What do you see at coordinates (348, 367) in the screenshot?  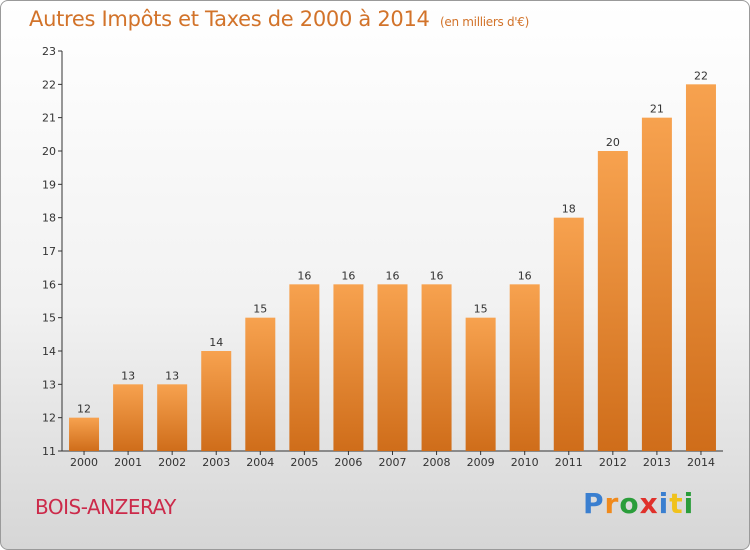 I see `bar-2006` at bounding box center [348, 367].